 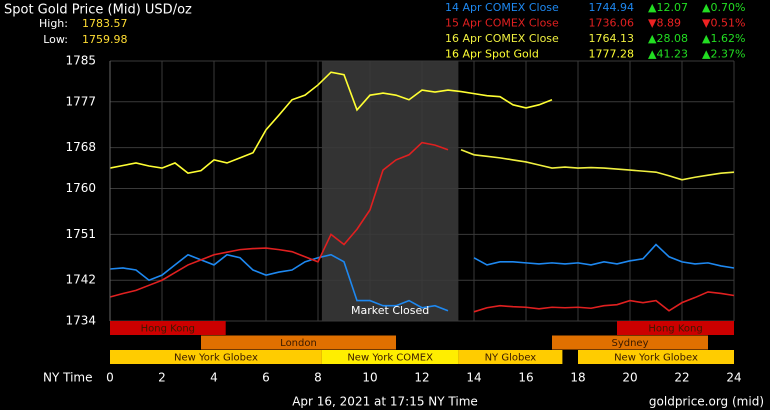 I want to click on x-axis-label: NY Time, so click(x=68, y=378).